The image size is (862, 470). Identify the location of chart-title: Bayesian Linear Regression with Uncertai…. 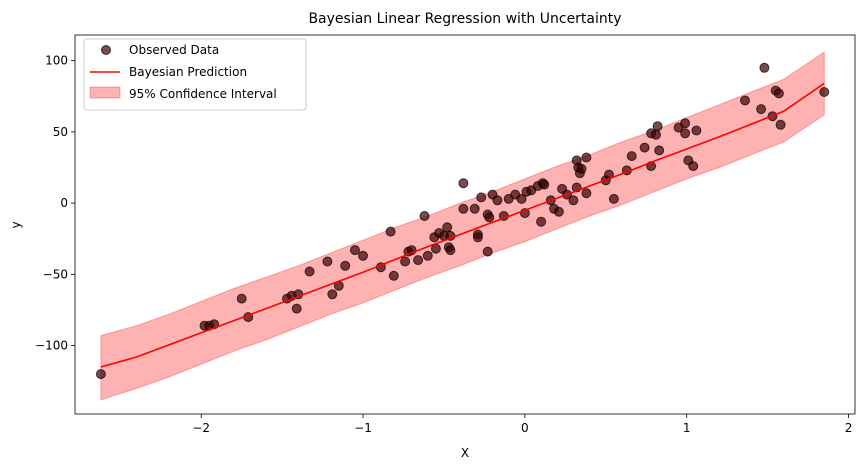
(464, 19).